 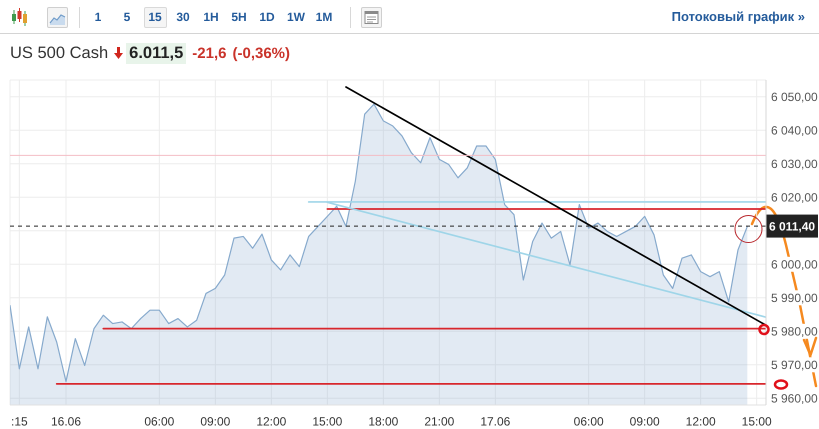 What do you see at coordinates (439, 421) in the screenshot?
I see `x-tick-label: 21:00` at bounding box center [439, 421].